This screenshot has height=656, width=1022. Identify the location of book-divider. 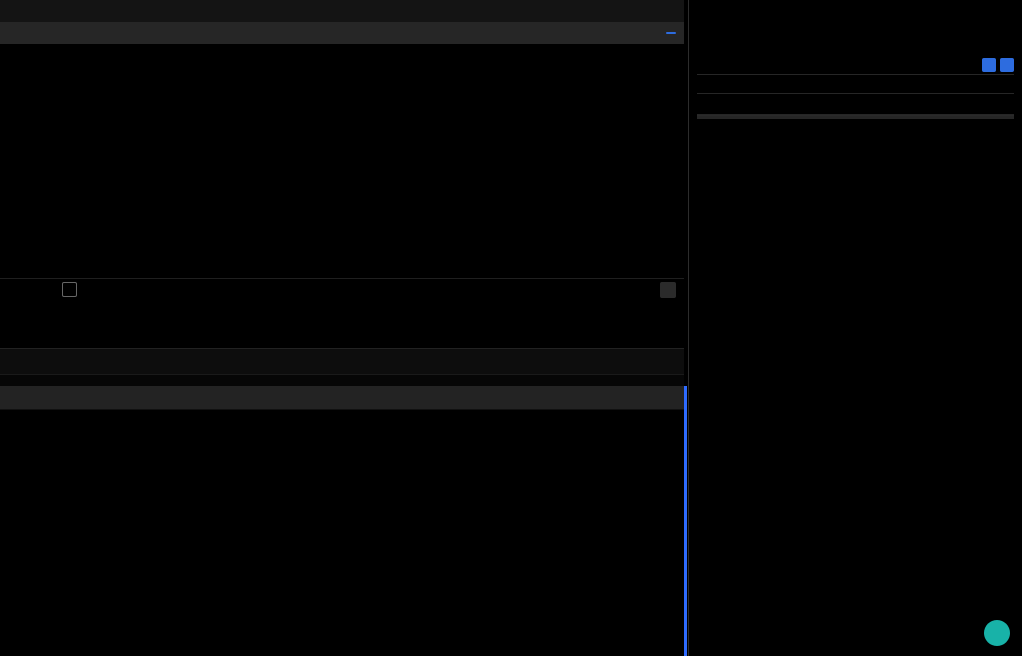
(855, 115).